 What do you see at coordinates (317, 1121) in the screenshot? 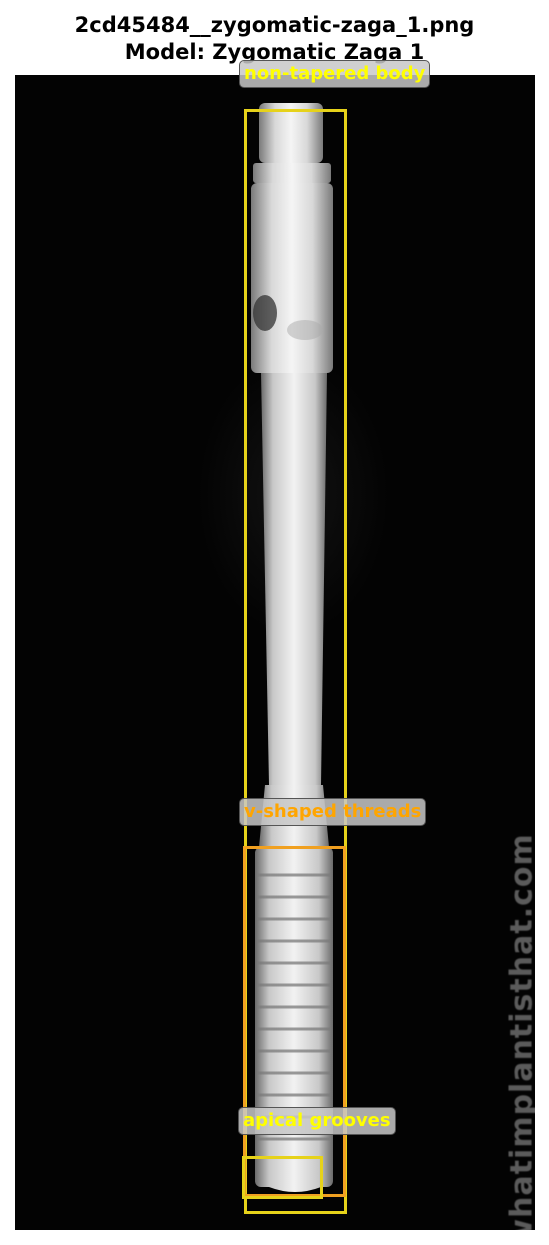
I see `label-apical-grooves: apical grooves` at bounding box center [317, 1121].